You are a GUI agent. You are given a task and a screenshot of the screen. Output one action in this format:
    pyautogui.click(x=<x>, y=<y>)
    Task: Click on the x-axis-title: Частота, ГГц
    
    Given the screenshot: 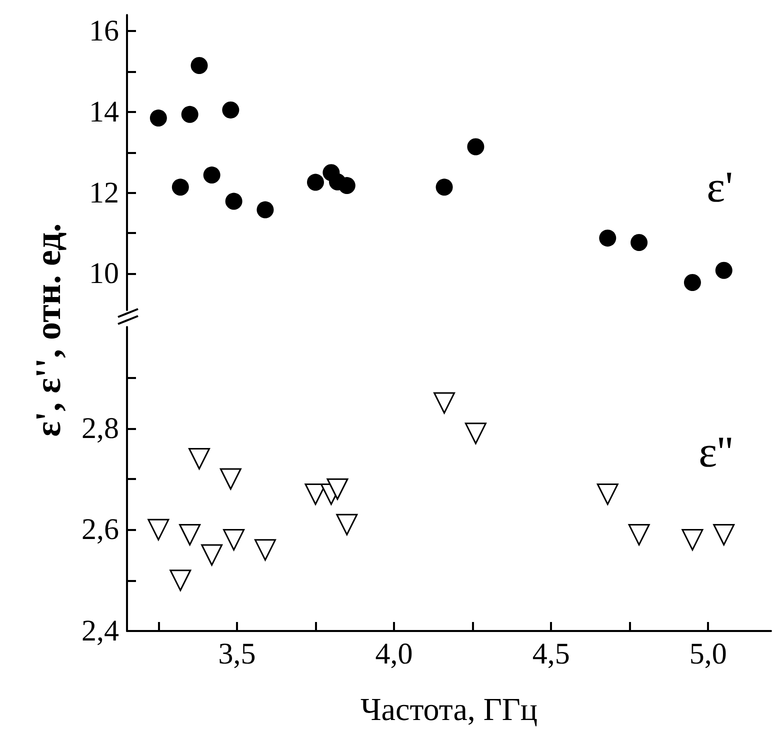 What is the action you would take?
    pyautogui.click(x=449, y=709)
    